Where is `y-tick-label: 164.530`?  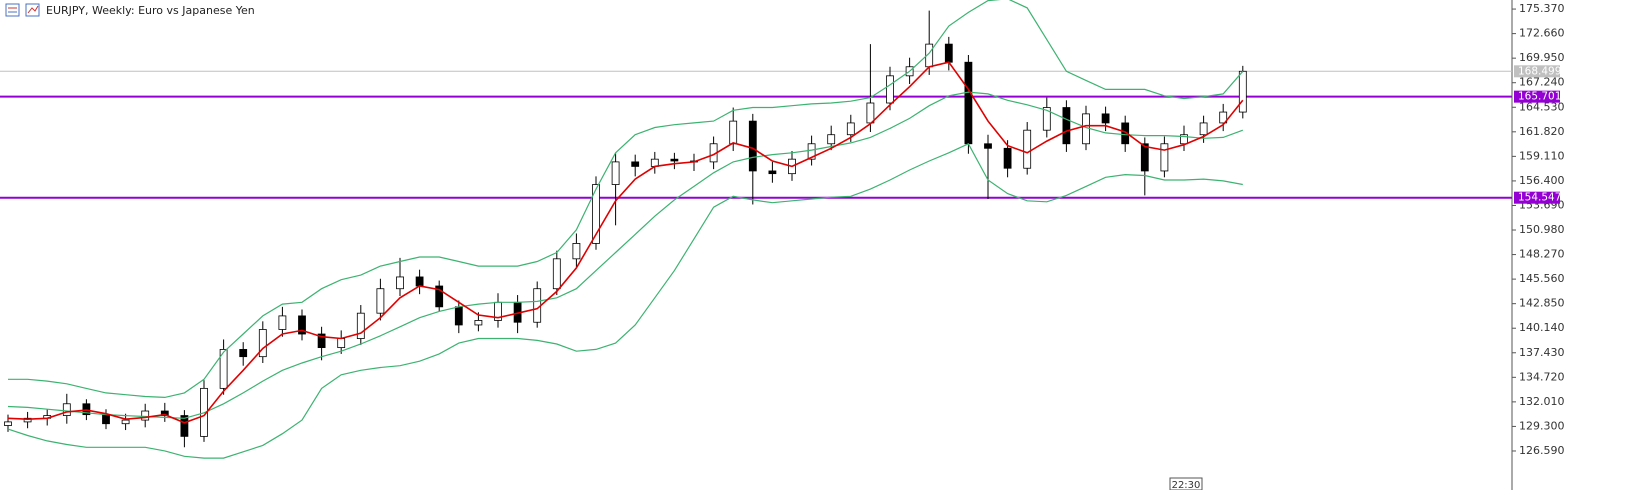
y-tick-label: 164.530 is located at coordinates (1542, 106).